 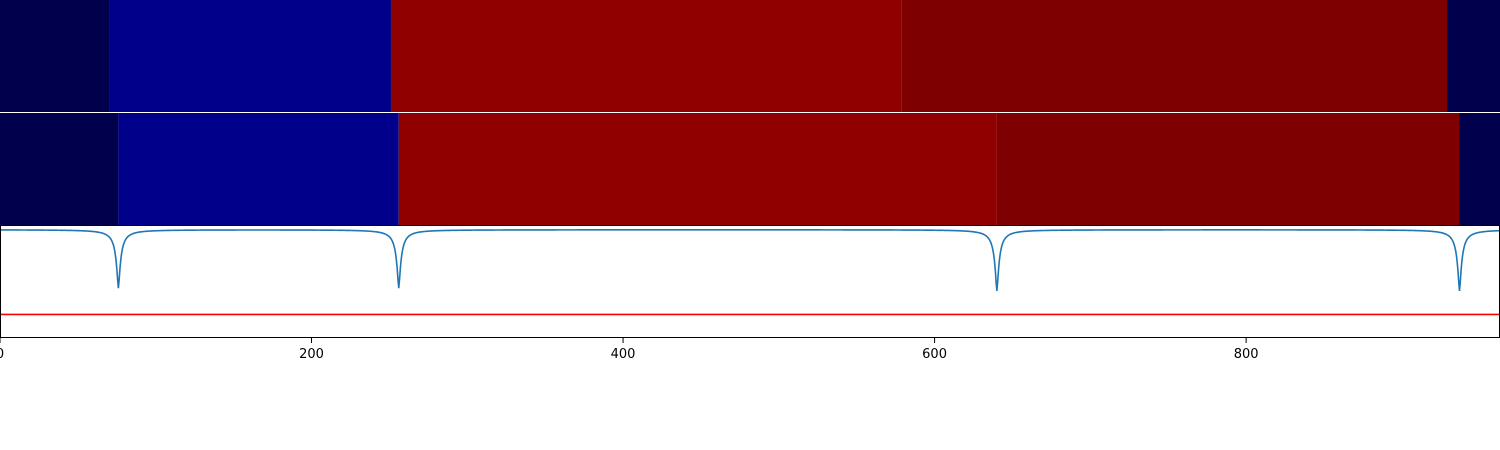 What do you see at coordinates (2, 354) in the screenshot?
I see `x-tick-label-0: 0` at bounding box center [2, 354].